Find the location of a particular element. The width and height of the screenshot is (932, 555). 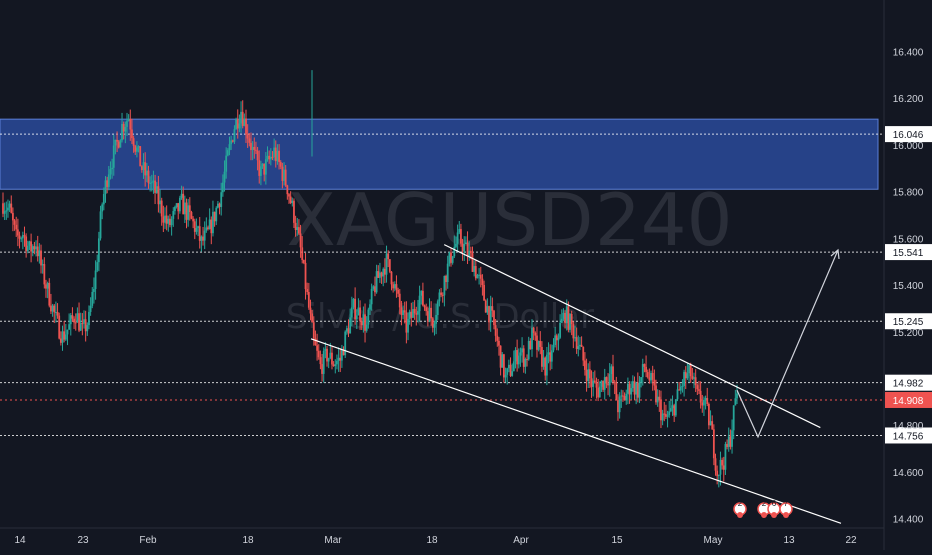

watermark-description: Silver / U.S. Dollar is located at coordinates (440, 317).